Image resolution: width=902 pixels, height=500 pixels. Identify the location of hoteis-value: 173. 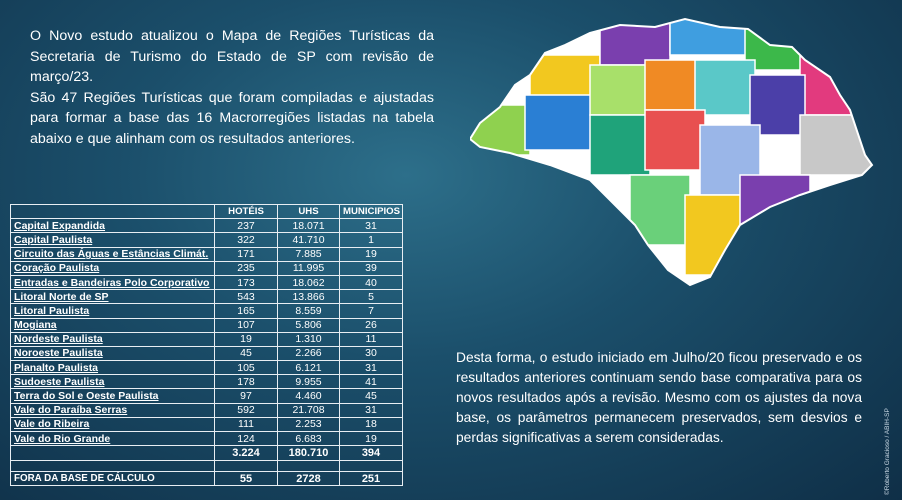
(246, 282).